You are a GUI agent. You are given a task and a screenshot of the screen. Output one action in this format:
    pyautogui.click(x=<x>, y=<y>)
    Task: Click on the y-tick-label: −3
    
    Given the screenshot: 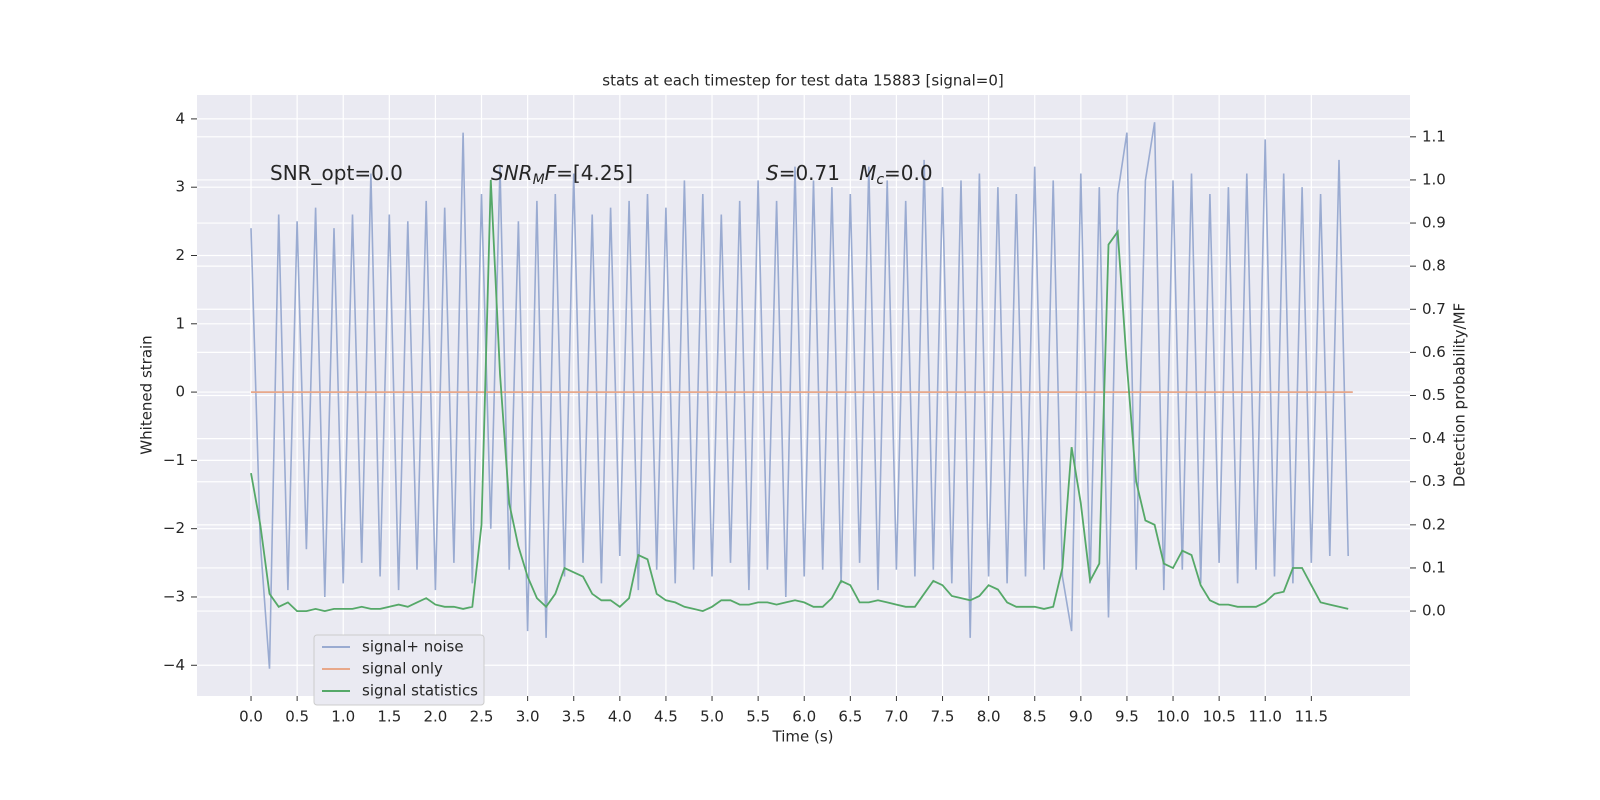 What is the action you would take?
    pyautogui.click(x=174, y=596)
    